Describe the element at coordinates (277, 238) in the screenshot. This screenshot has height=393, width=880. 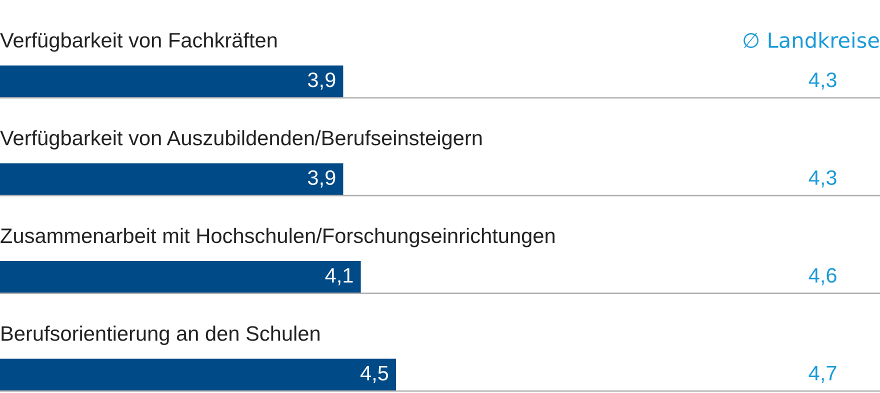
I see `y-tick-label: Zusammenarbeit mit Hochschulen/Forschungseinrichtungen` at that location.